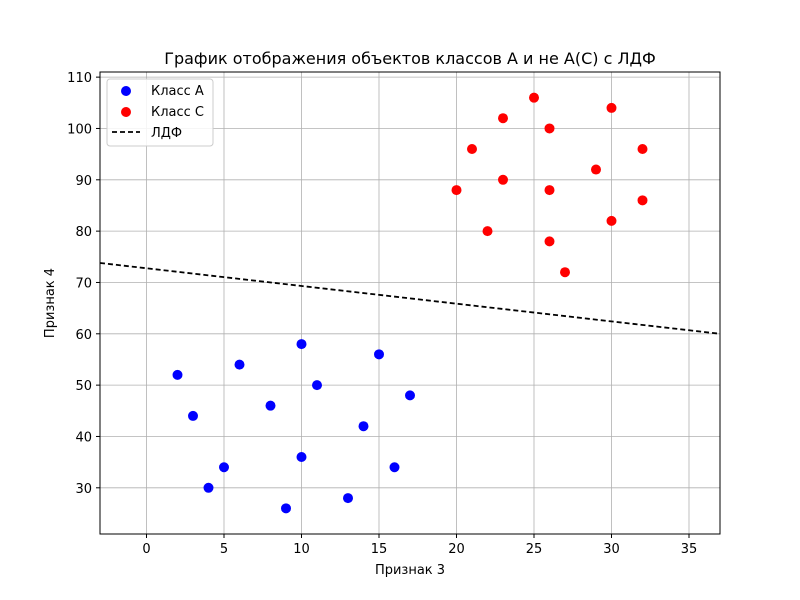 The width and height of the screenshot is (800, 600). I want to click on x-tick-label: 10, so click(301, 549).